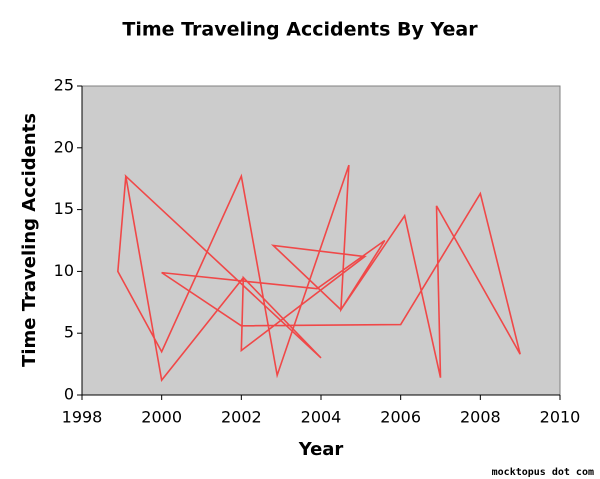 This screenshot has height=479, width=600. Describe the element at coordinates (64, 85) in the screenshot. I see `y-tick-label: 25` at that location.